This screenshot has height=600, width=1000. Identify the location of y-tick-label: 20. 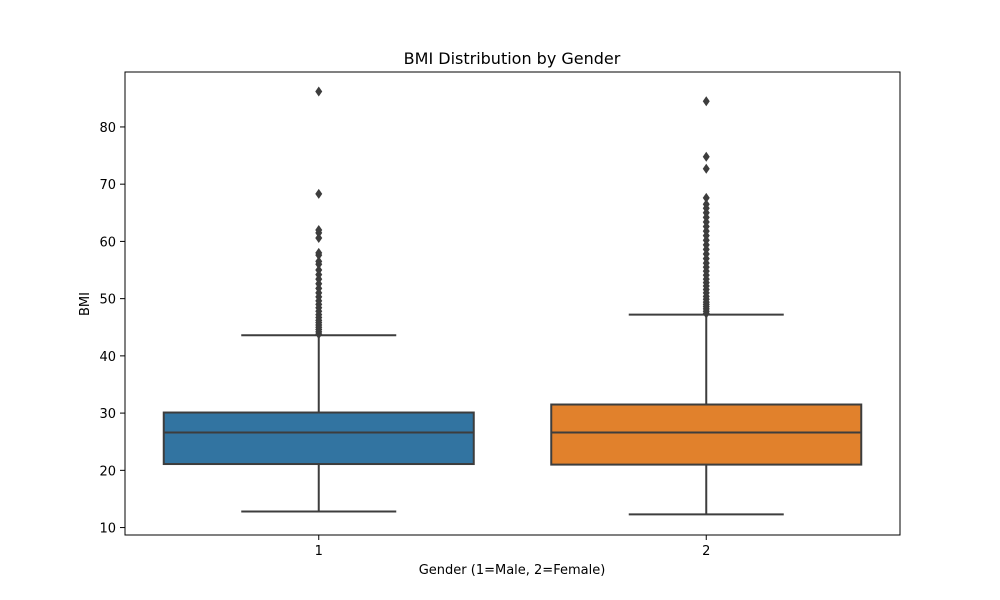
(107, 471).